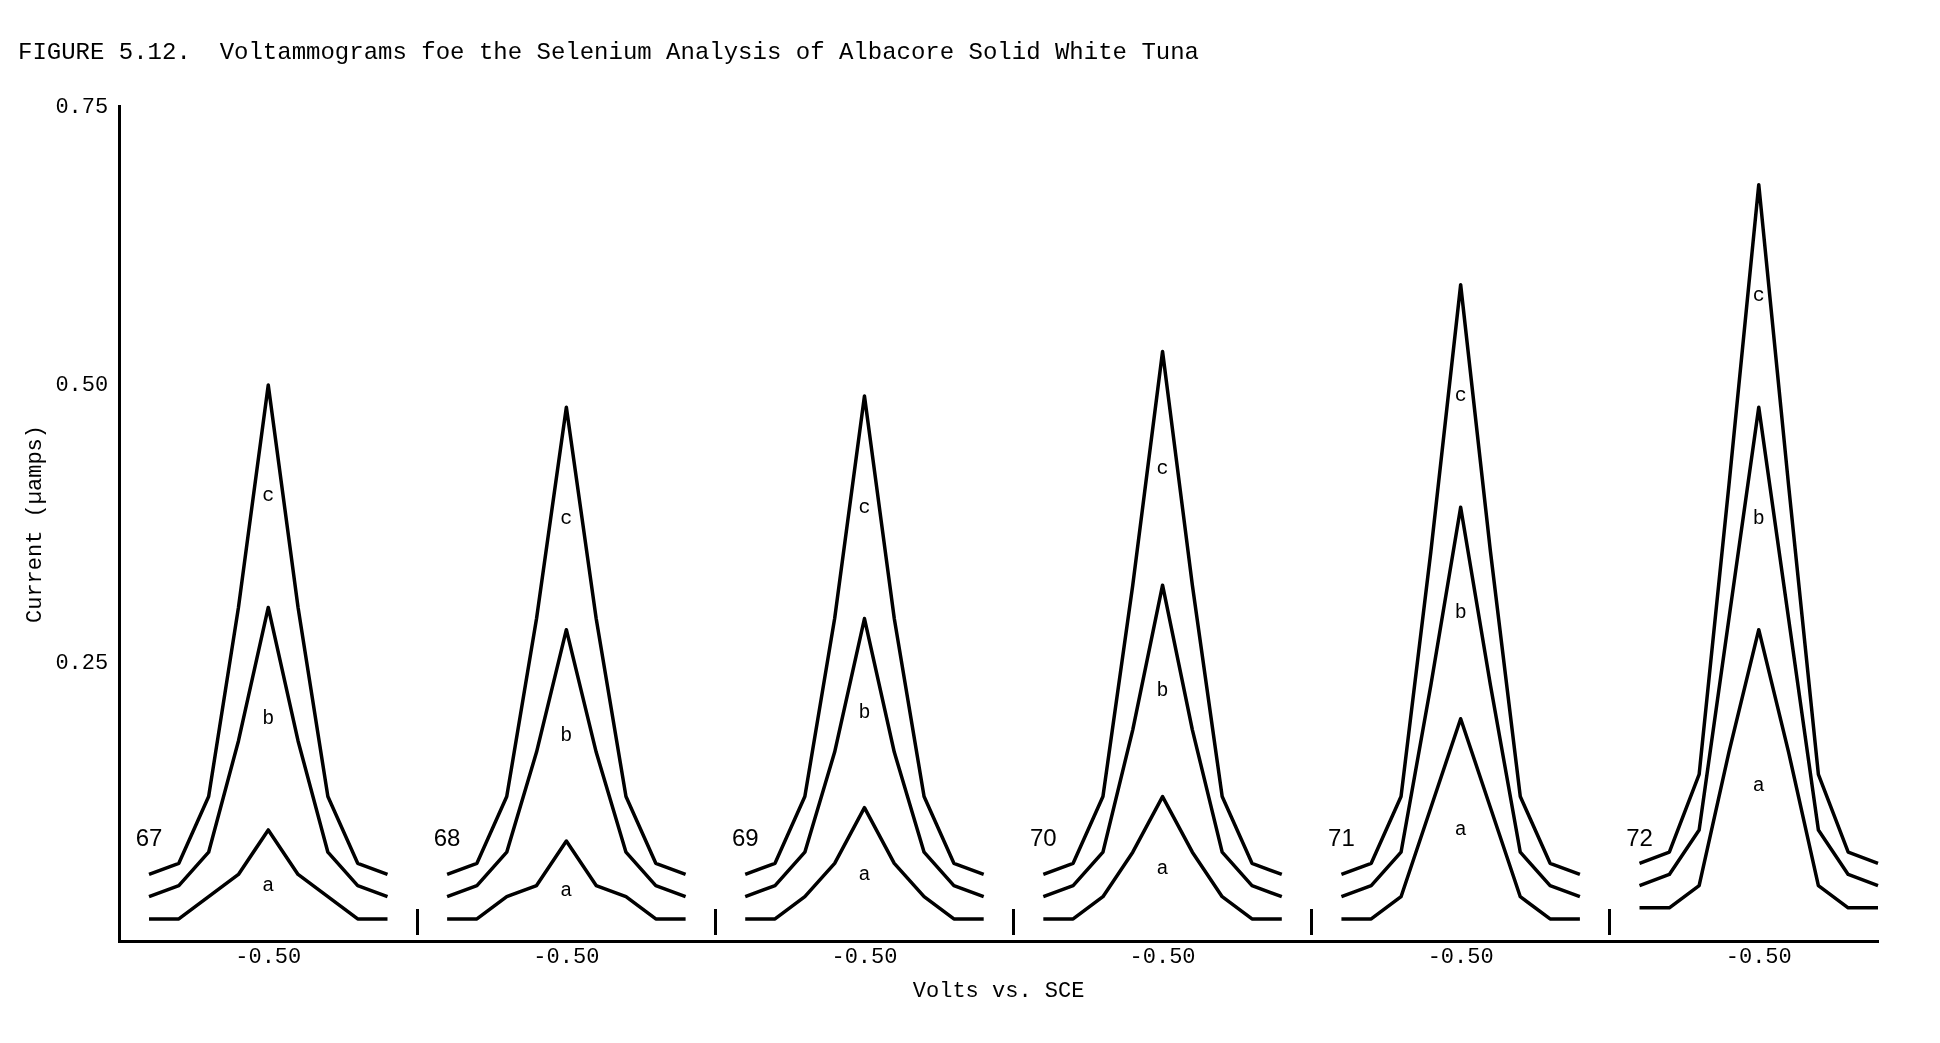 The image size is (1940, 1043). I want to click on y-tick-label: 0.75, so click(82, 107).